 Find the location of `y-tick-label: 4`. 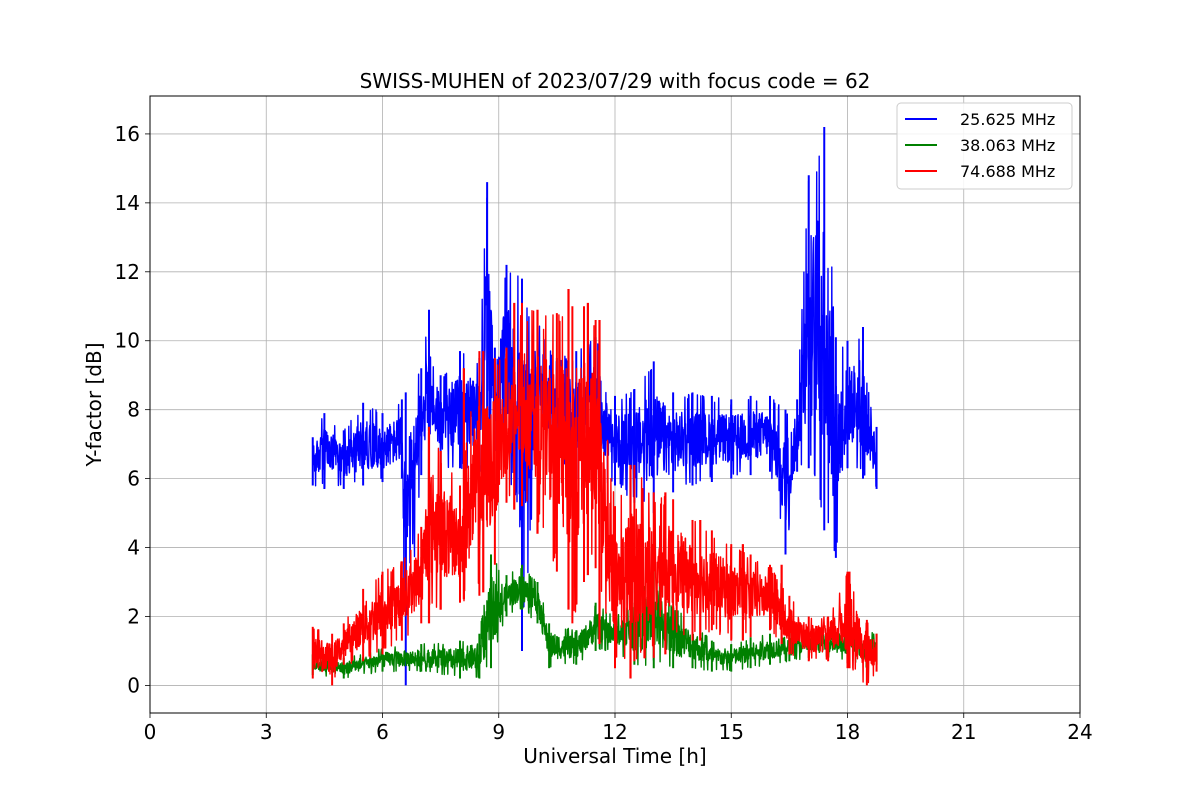

y-tick-label: 4 is located at coordinates (133, 548).